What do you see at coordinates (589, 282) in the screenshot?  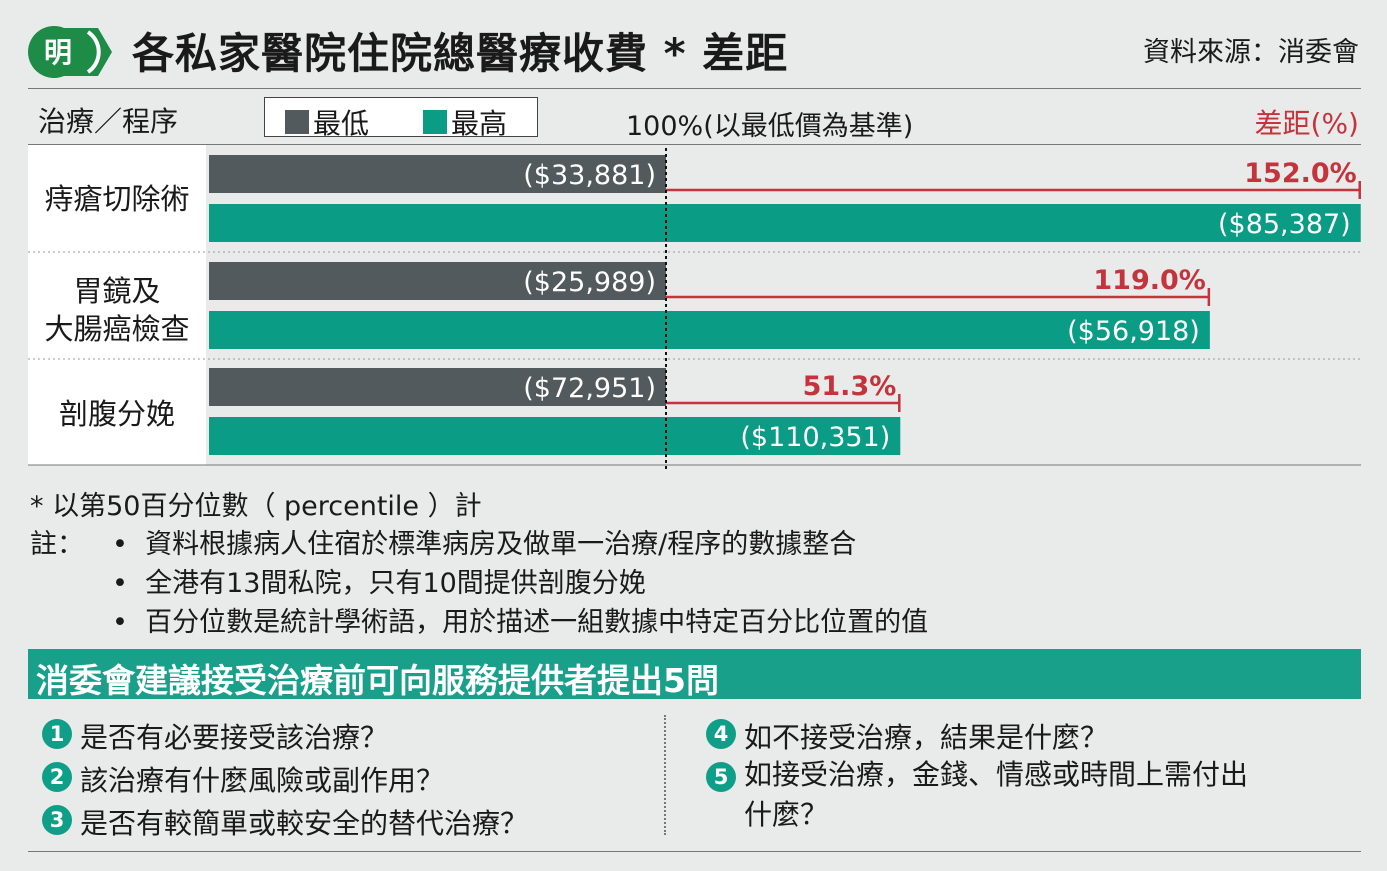 I see `min-price-label: ($25,989)` at bounding box center [589, 282].